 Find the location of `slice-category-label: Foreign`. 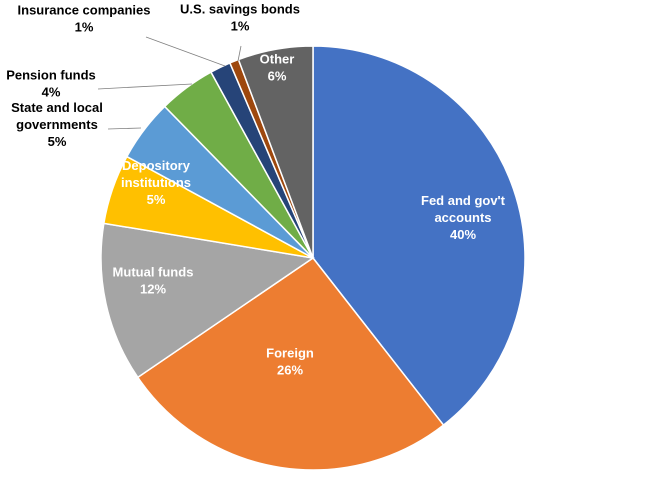

slice-category-label: Foreign is located at coordinates (290, 353).